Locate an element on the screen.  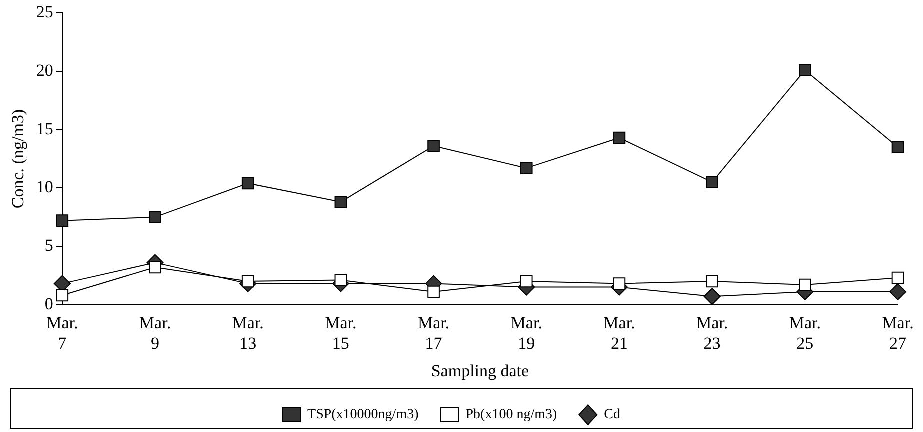
y-tick-label: 20 is located at coordinates (45, 70).